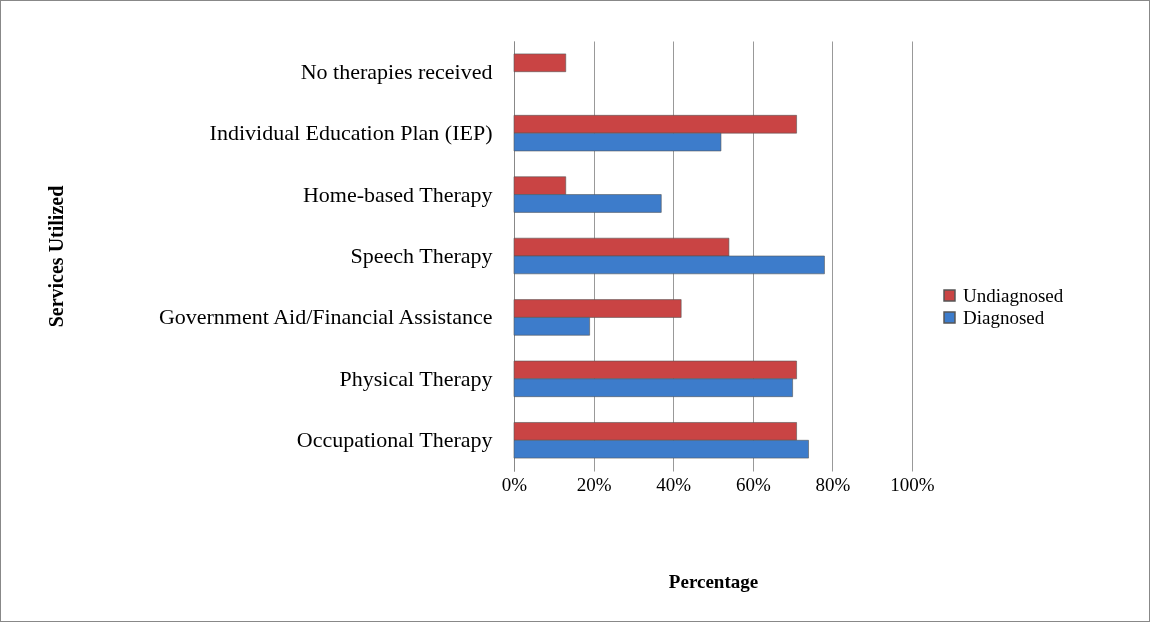 The height and width of the screenshot is (627, 1156). What do you see at coordinates (912, 484) in the screenshot?
I see `x-tick-label: 100%` at bounding box center [912, 484].